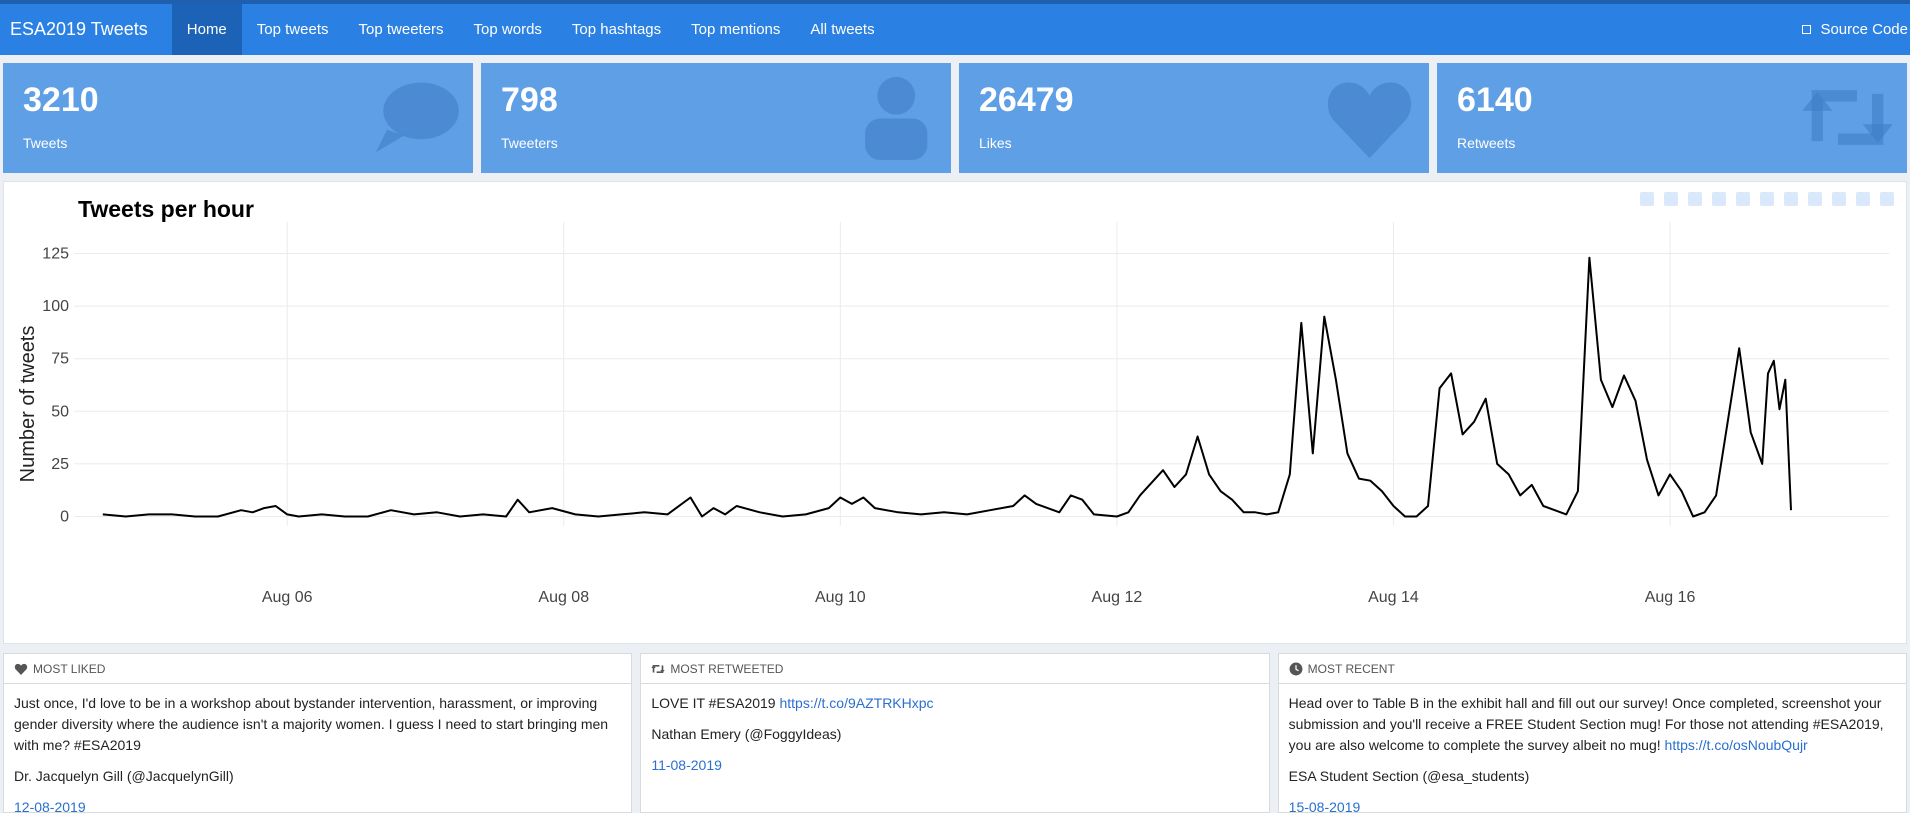  Describe the element at coordinates (616, 29) in the screenshot. I see `nav-top-hashtags: Top hashtags` at that location.